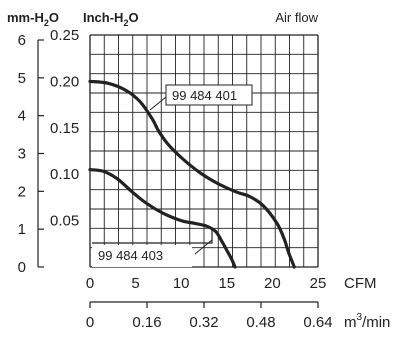 The width and height of the screenshot is (401, 341). What do you see at coordinates (64, 174) in the screenshot?
I see `y-inch-tick-label: 0.10` at bounding box center [64, 174].